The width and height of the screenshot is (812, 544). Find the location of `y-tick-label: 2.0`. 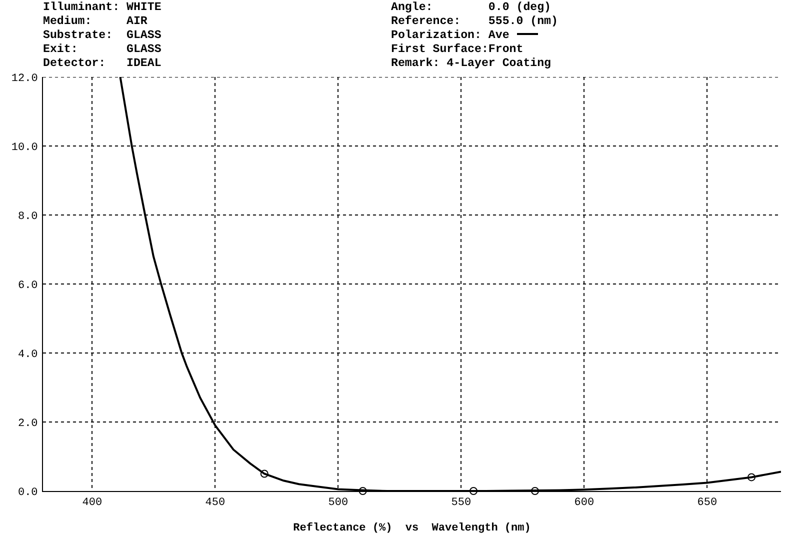

y-tick-label: 2.0 is located at coordinates (28, 424).